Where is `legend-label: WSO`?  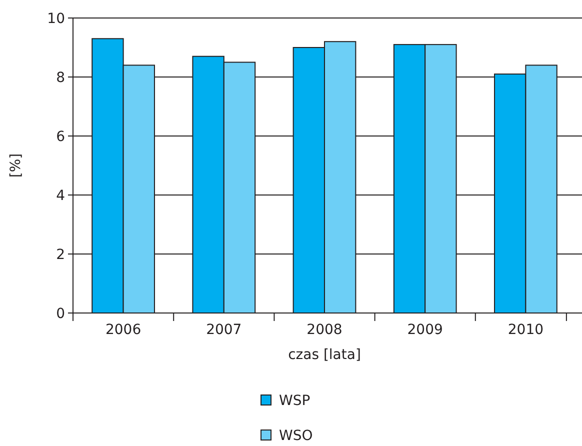 legend-label: WSO is located at coordinates (296, 436).